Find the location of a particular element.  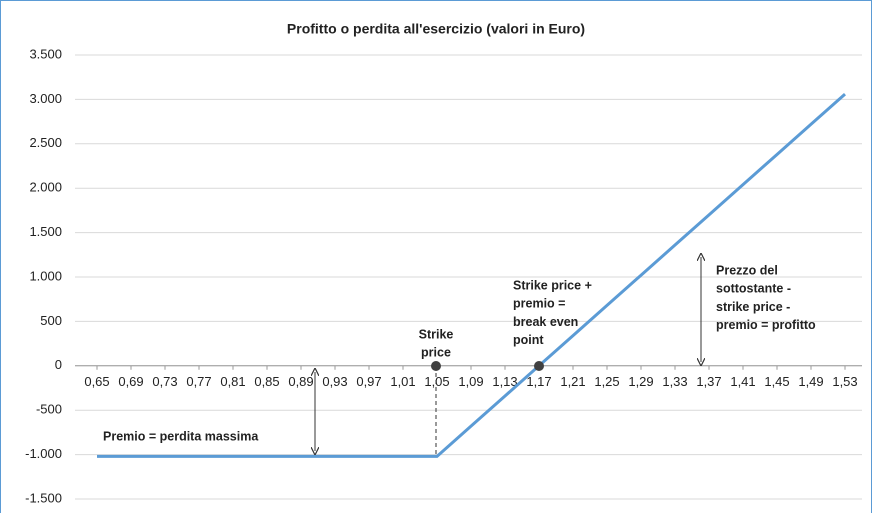

y-tick-label: 500 is located at coordinates (51, 320).